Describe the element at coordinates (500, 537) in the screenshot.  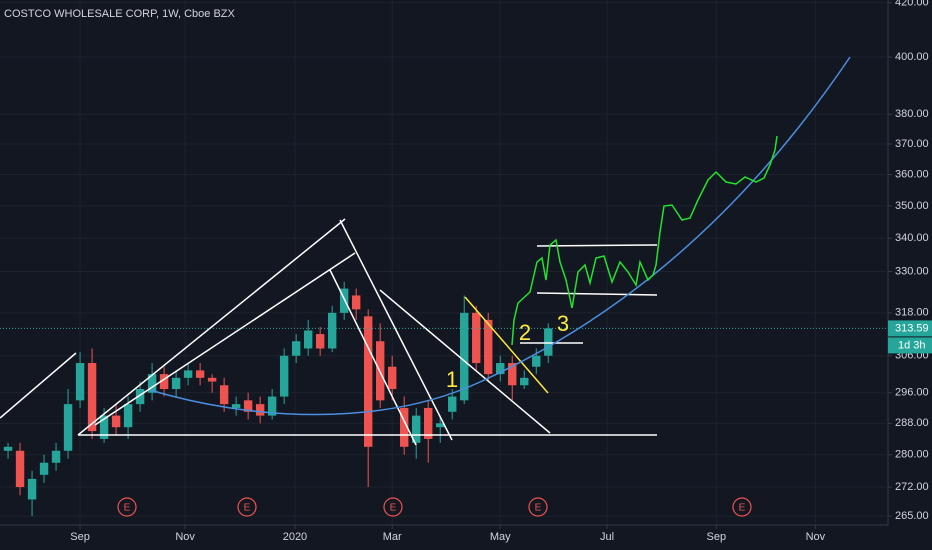
I see `x-tick-label: May` at that location.